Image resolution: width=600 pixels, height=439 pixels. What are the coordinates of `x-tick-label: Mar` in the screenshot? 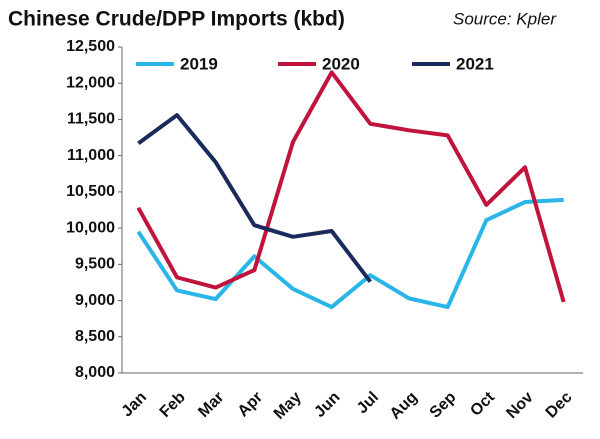 It's located at (211, 405).